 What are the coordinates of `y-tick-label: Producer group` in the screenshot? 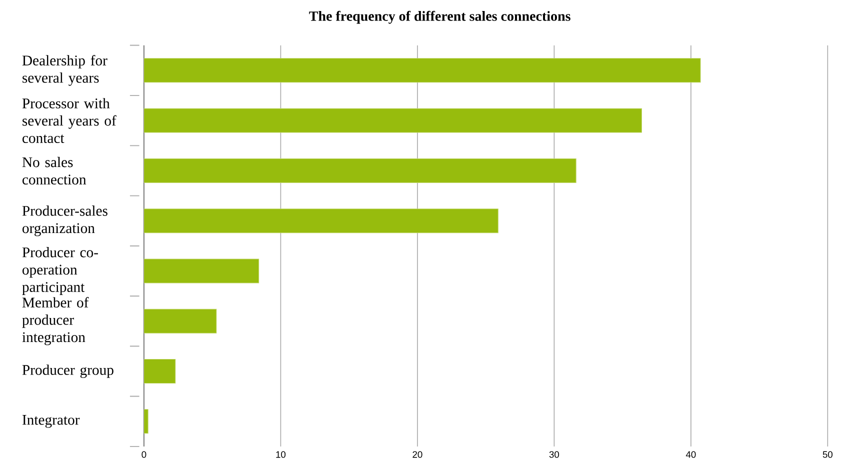 It's located at (68, 371).